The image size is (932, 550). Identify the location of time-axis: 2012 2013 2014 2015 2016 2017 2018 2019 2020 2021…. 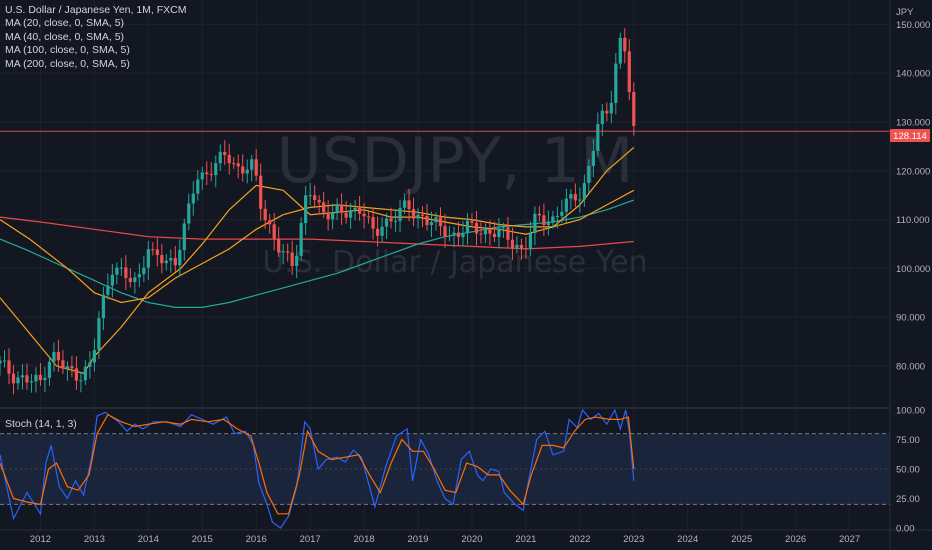
(445, 539).